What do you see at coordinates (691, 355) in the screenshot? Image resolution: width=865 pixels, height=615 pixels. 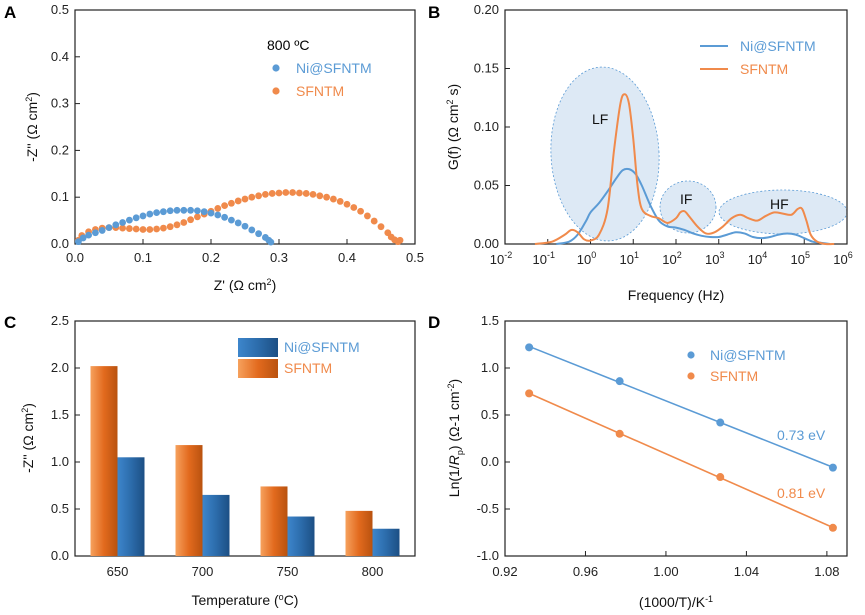 I see `panel-d-legend-marker-ni` at bounding box center [691, 355].